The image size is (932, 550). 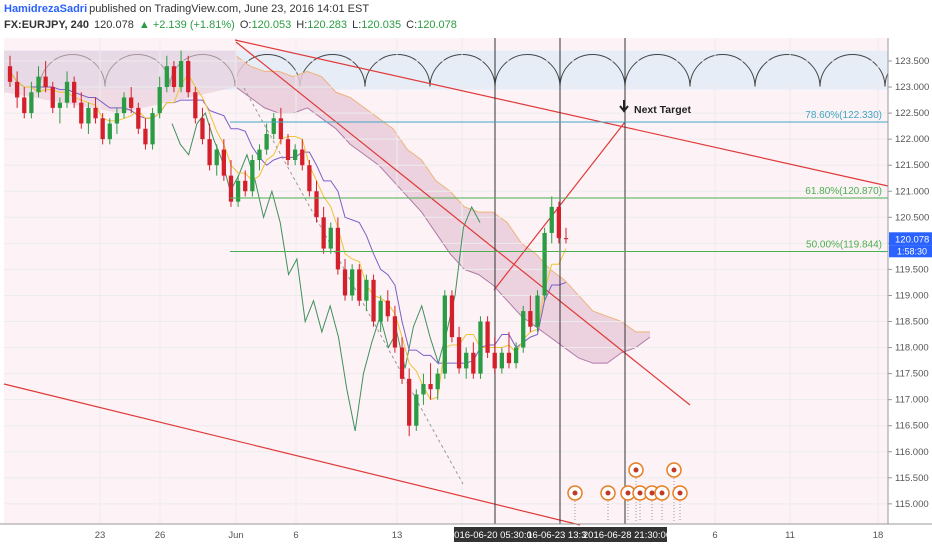 What do you see at coordinates (912, 400) in the screenshot?
I see `price-tick-label: 117.000` at bounding box center [912, 400].